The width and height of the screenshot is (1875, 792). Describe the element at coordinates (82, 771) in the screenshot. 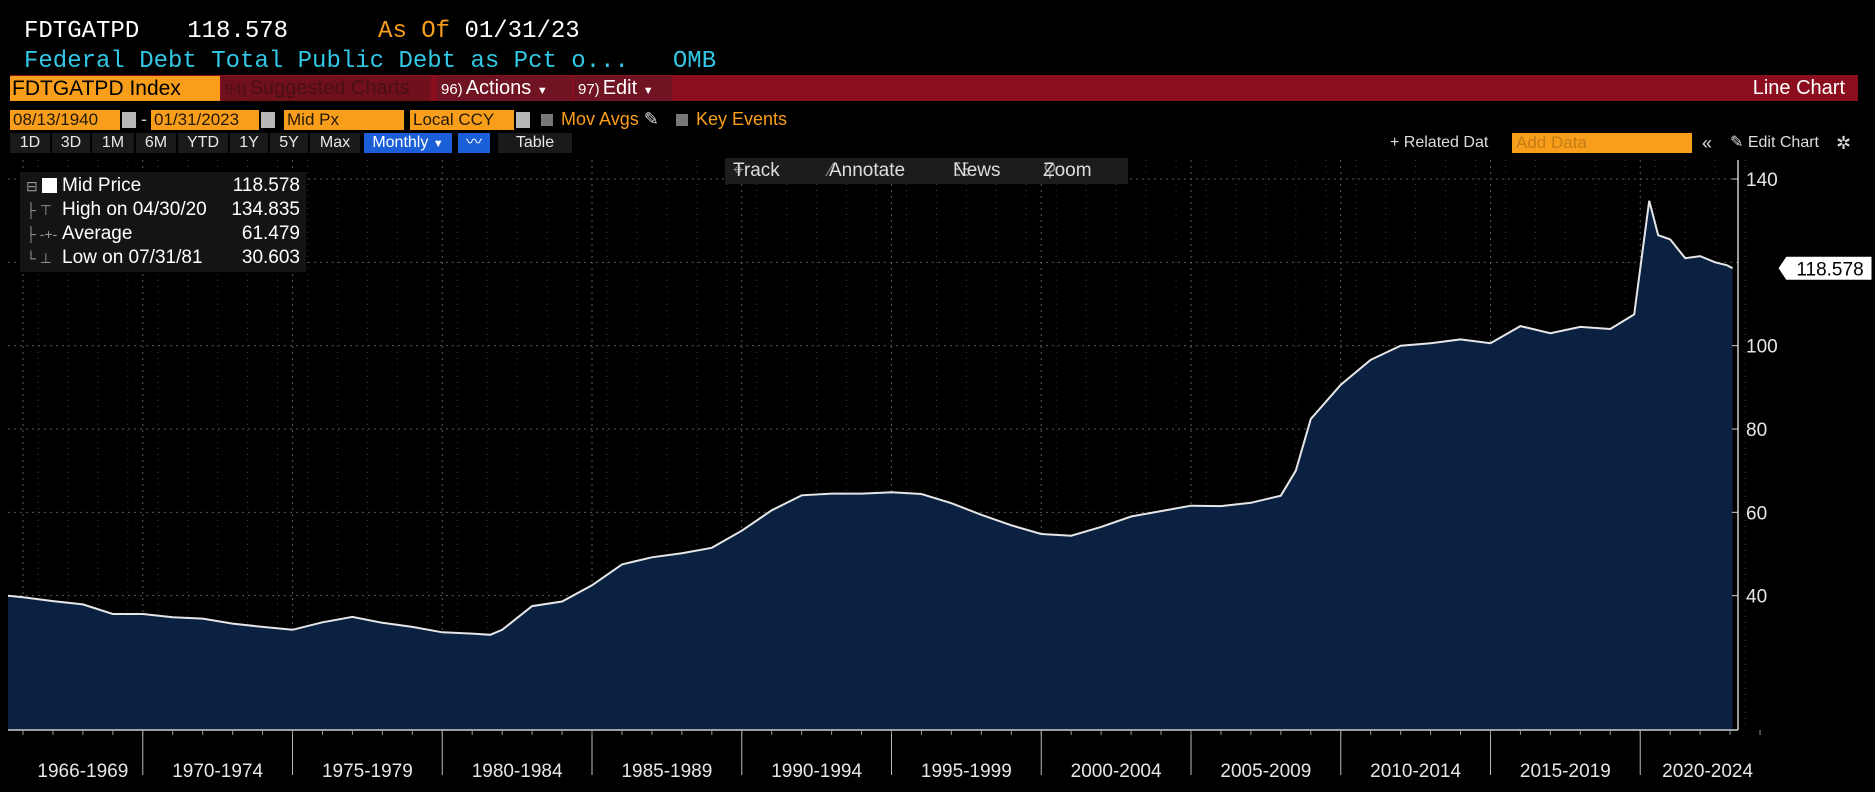

I see `x-period-label: 1966-1969` at that location.